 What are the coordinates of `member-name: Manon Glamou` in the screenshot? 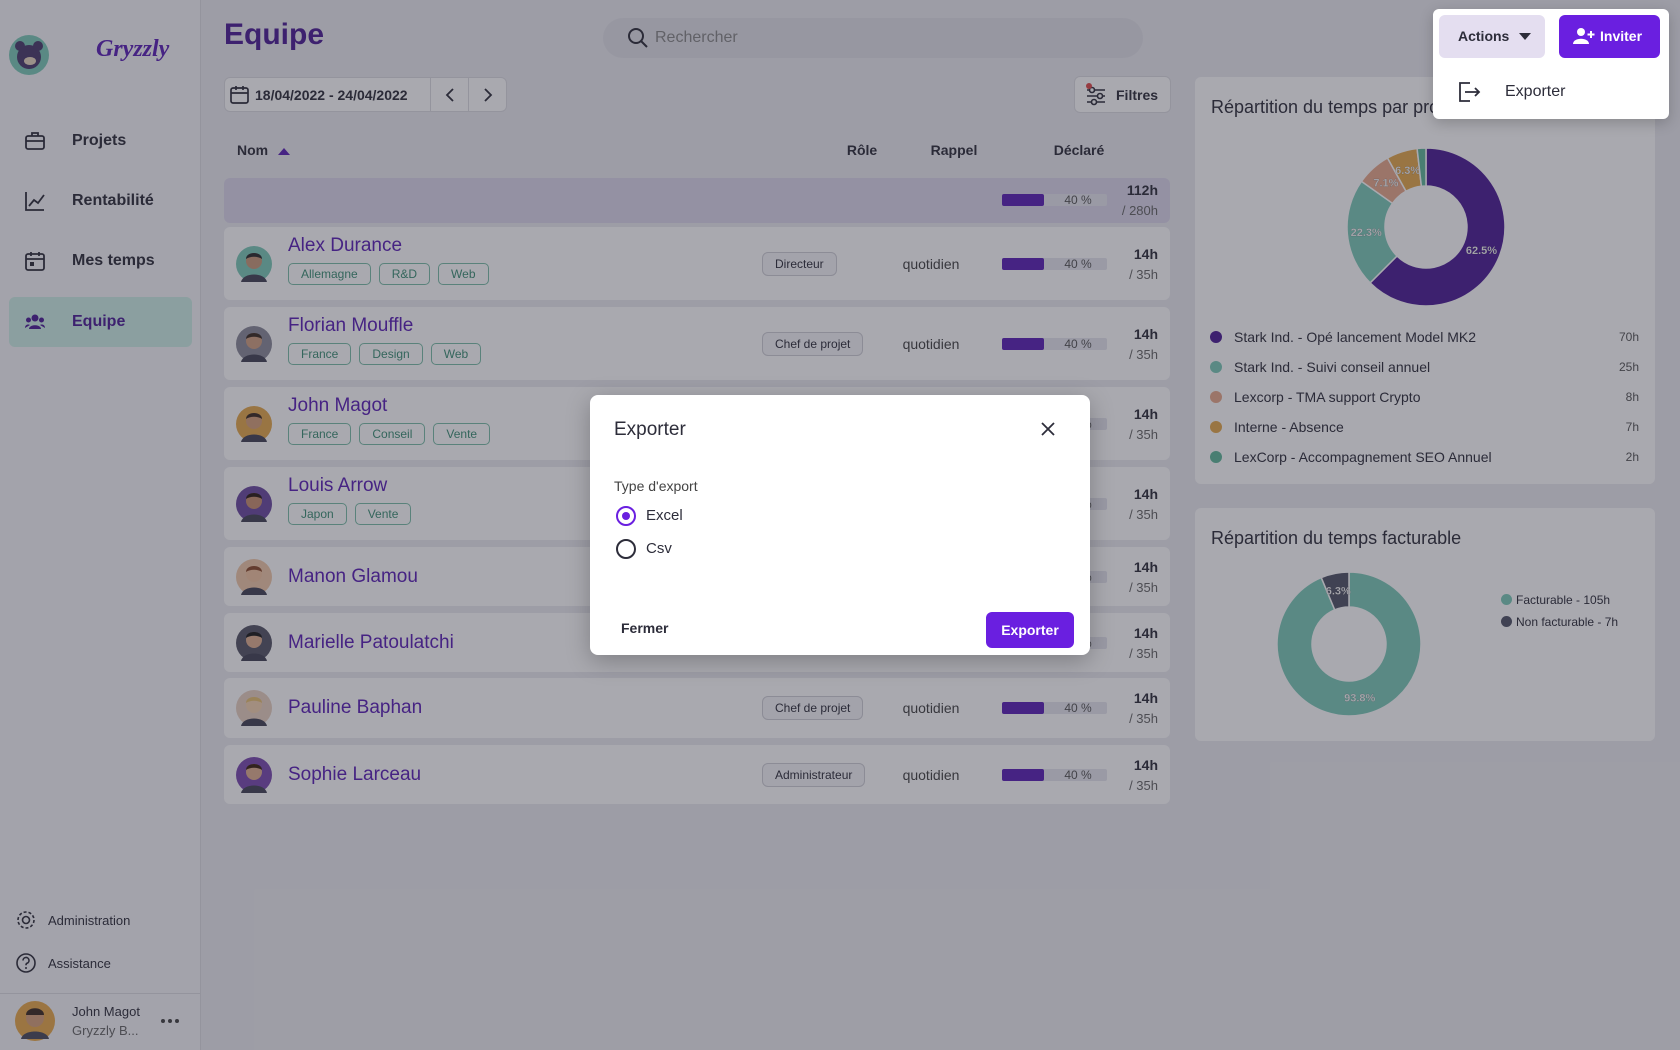 It's located at (353, 576).